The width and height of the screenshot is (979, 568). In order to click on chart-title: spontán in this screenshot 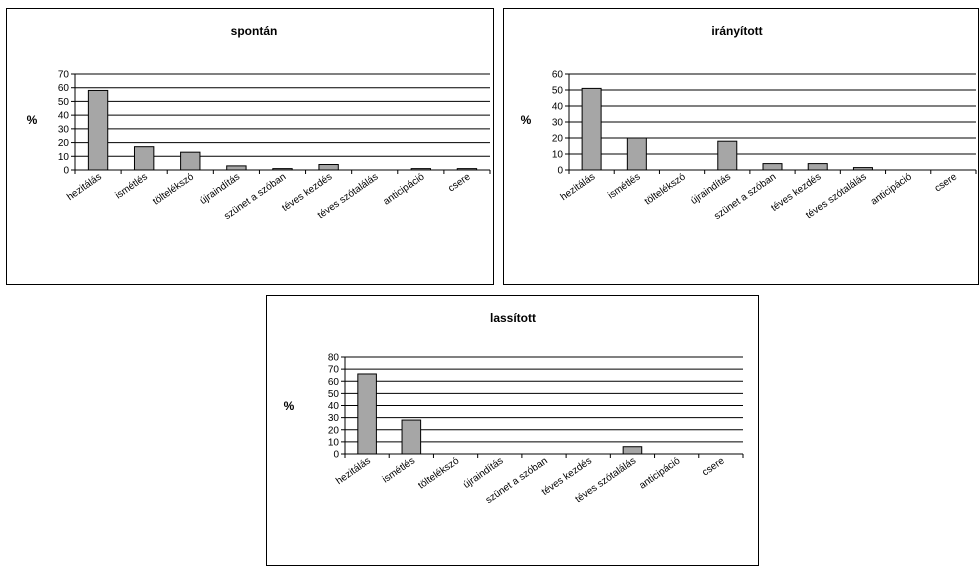, I will do `click(254, 31)`.